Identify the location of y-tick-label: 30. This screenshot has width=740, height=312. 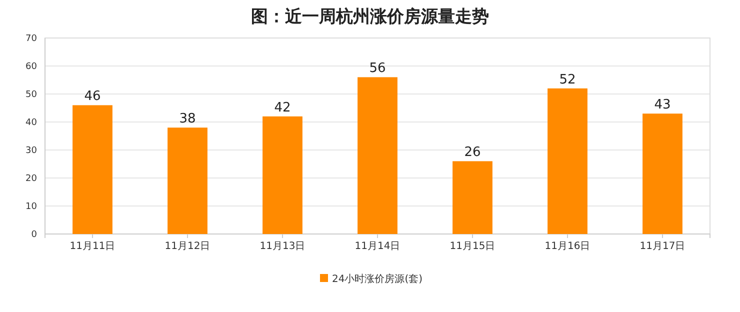
(32, 151).